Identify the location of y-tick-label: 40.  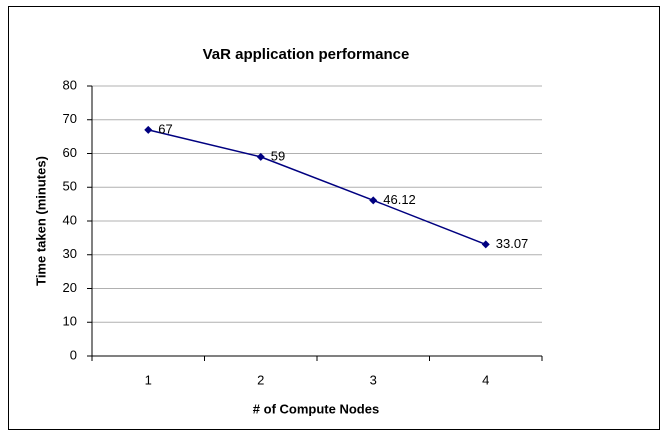
(70, 219).